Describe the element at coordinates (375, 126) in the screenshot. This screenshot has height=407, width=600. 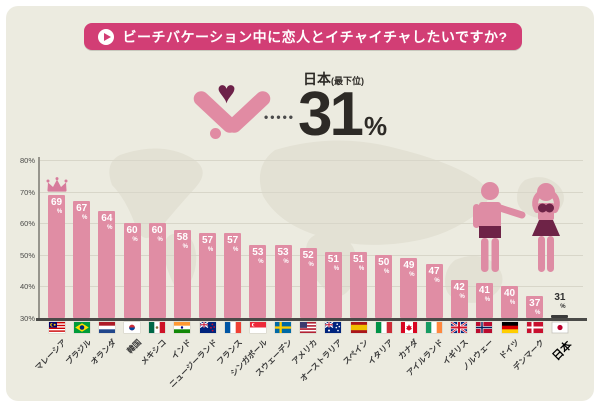
I see `japan-percentage-unit: %` at that location.